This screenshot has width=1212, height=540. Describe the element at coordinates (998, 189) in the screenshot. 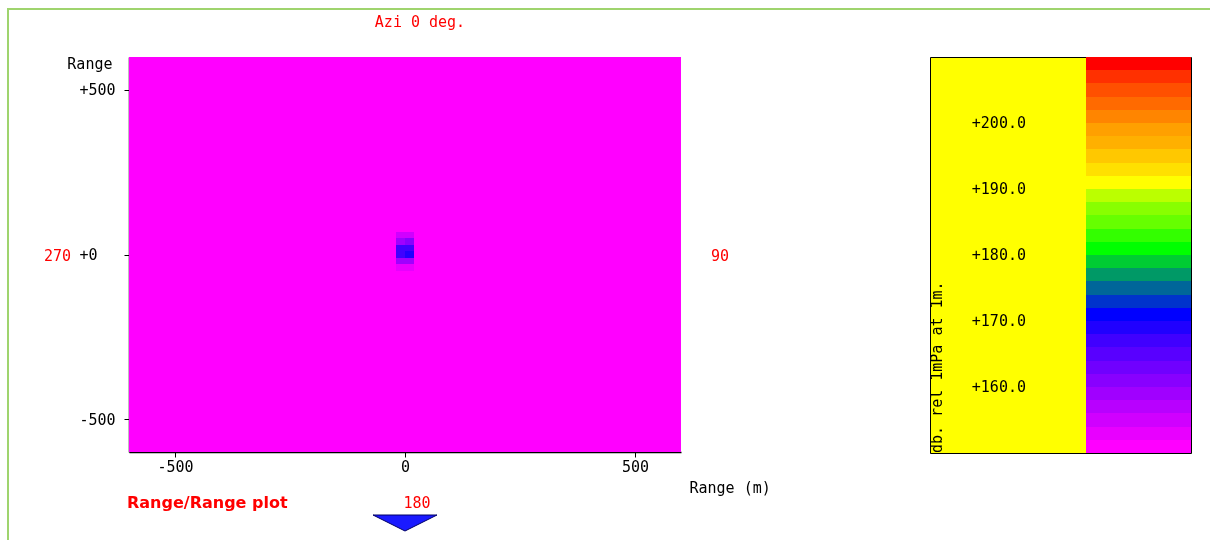

I see `color-bar-label: +190.0` at that location.